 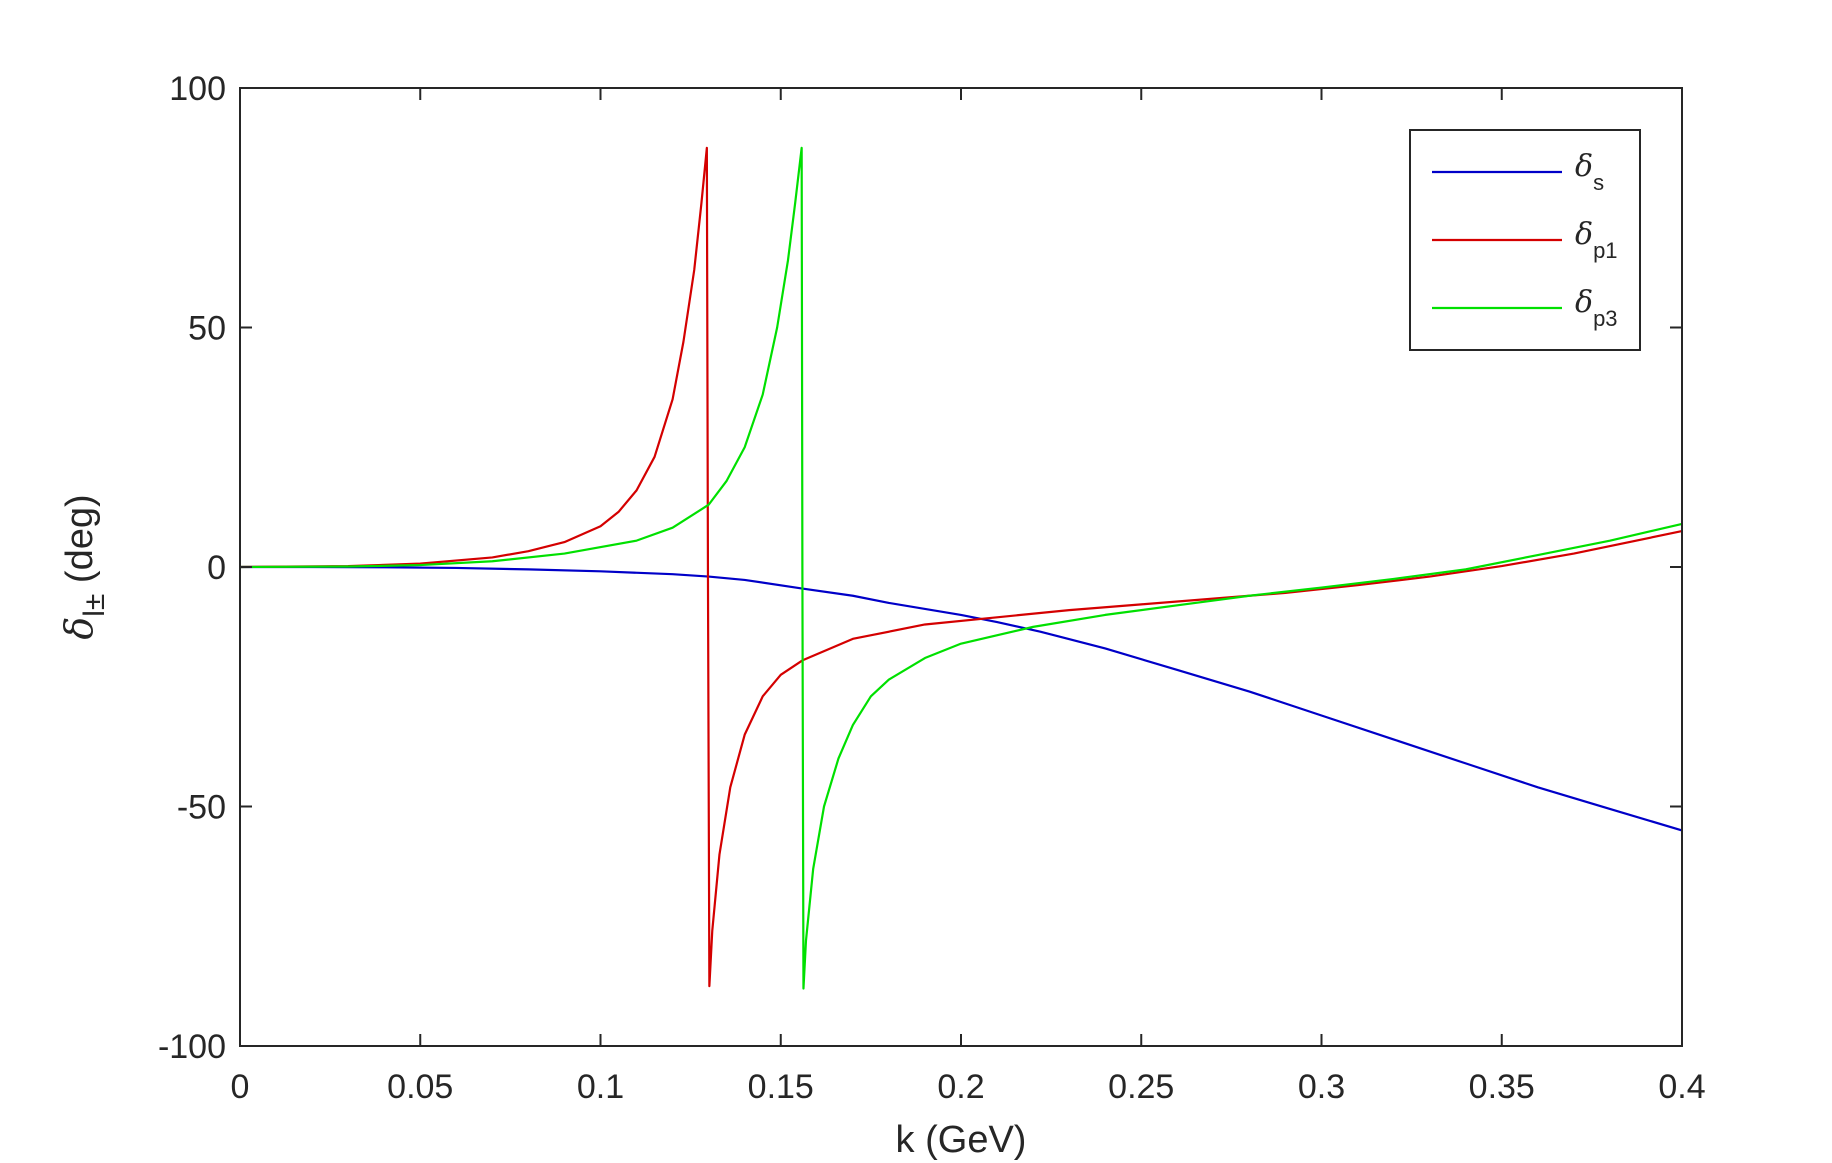 I want to click on legend-label-s: δs, so click(x=1589, y=172).